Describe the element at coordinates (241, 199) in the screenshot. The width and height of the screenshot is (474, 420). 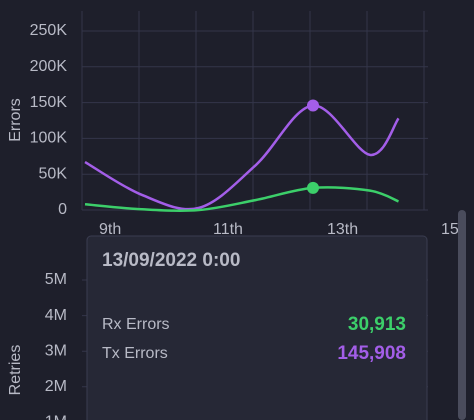
I see `line-series` at that location.